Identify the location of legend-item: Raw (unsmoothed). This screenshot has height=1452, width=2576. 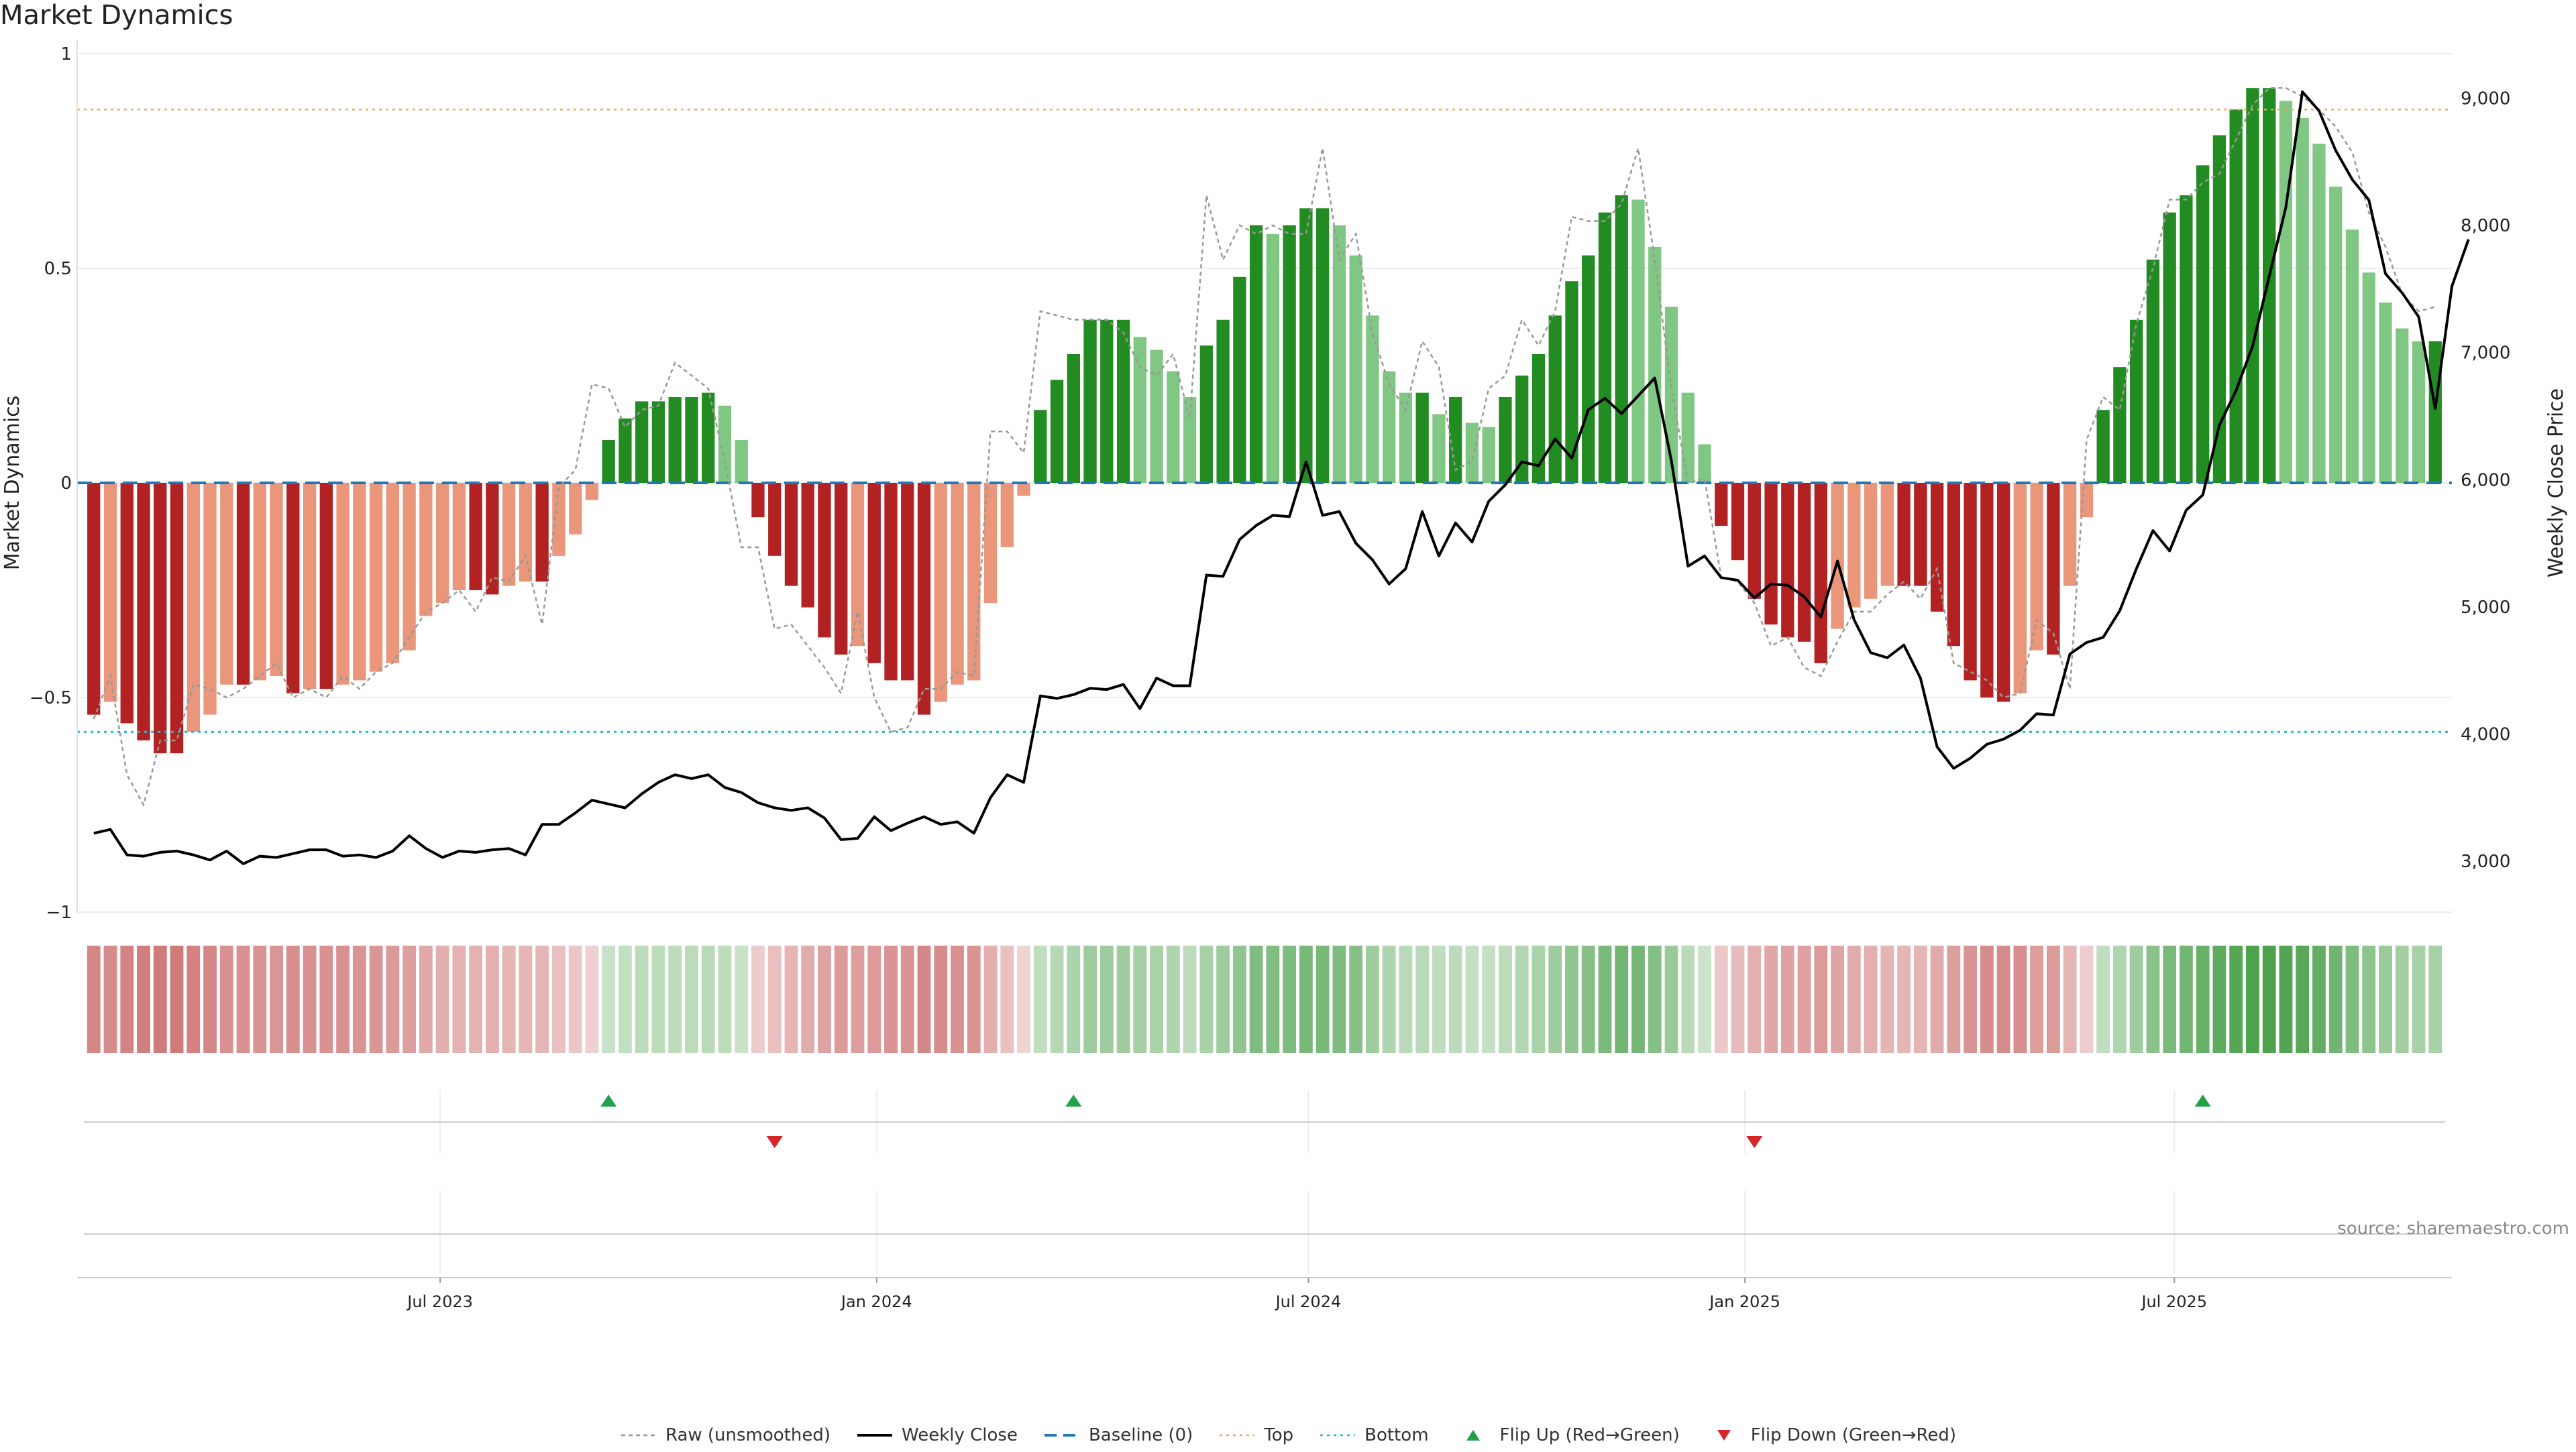
(725, 1435).